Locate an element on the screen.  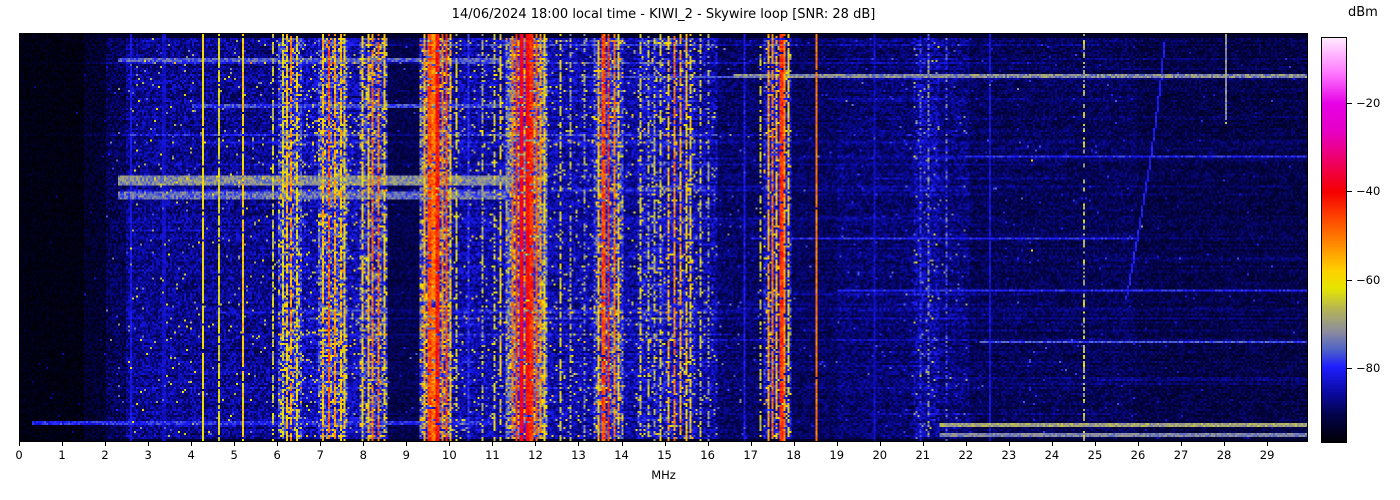
colorbar-tick-label: −40 is located at coordinates (1368, 191).